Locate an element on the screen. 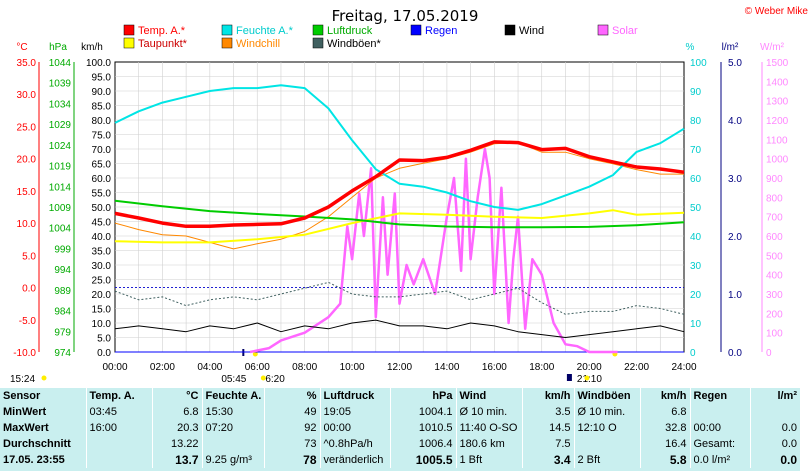  wind-tick-label: 70.0 is located at coordinates (102, 150).